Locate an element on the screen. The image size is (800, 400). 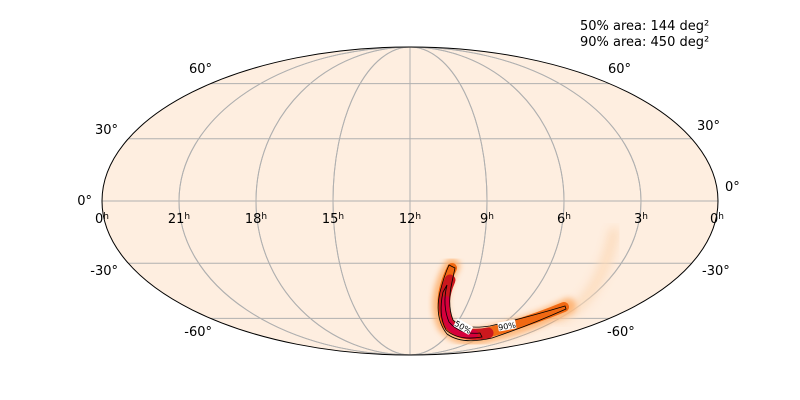
area-50-text: 50% area: 144 deg² is located at coordinates (645, 26).